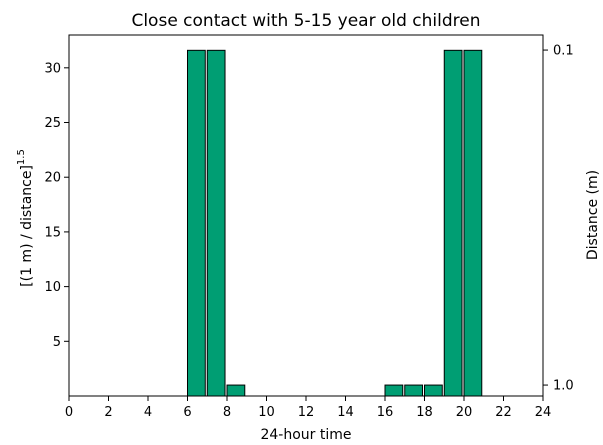  What do you see at coordinates (27, 226) in the screenshot?
I see `y-axis-label-main: [(1 m) / distance]` at bounding box center [27, 226].